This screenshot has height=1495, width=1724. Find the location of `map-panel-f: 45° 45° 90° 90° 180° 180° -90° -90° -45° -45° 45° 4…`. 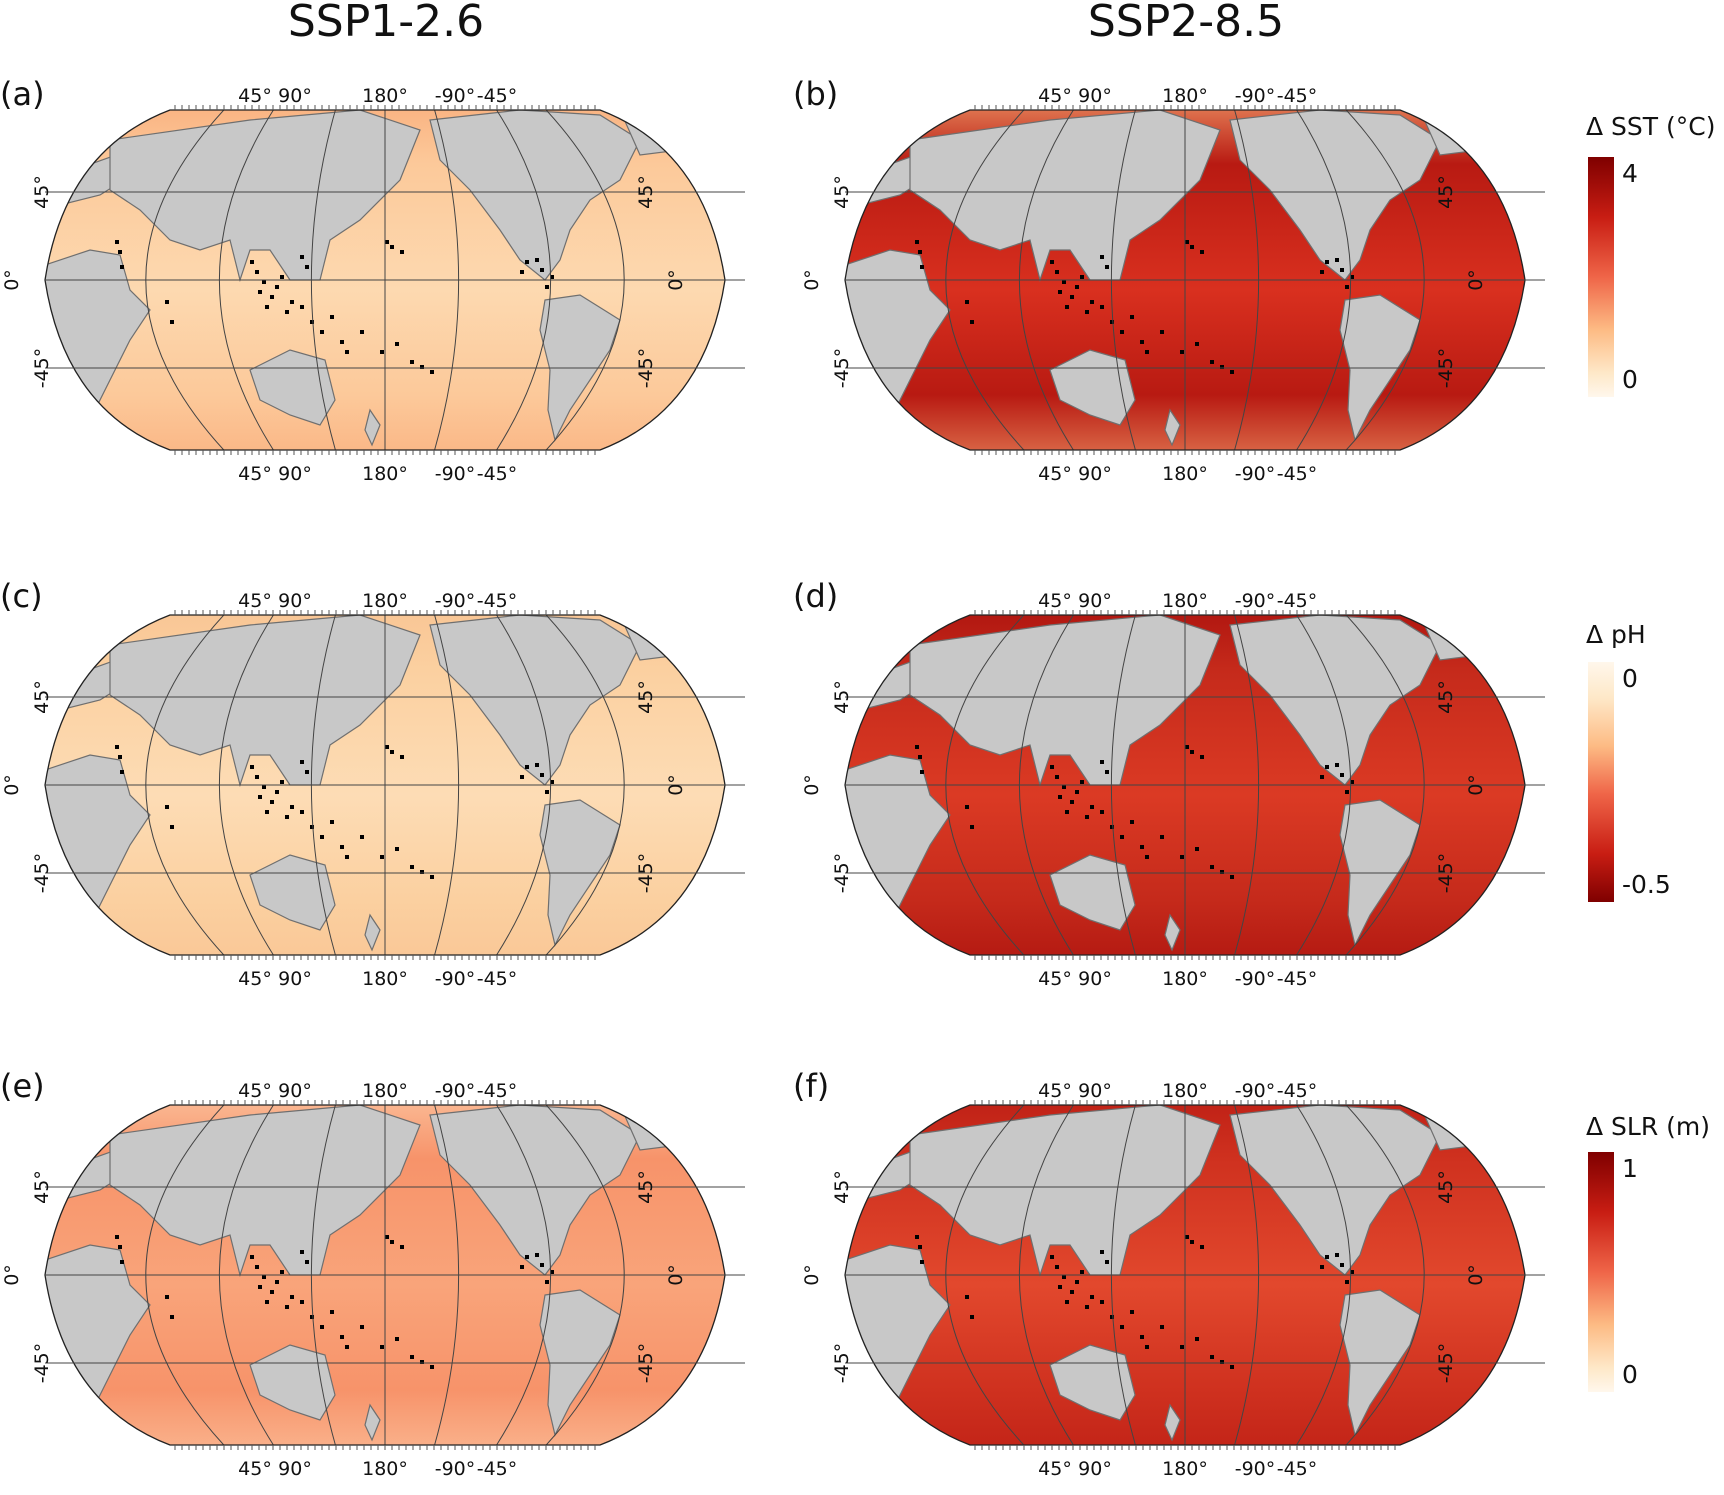

map-panel-f: 45° 45° 90° 90° 180° 180° -90° -90° -45° -45° 45° 4… is located at coordinates (1172, 1285).